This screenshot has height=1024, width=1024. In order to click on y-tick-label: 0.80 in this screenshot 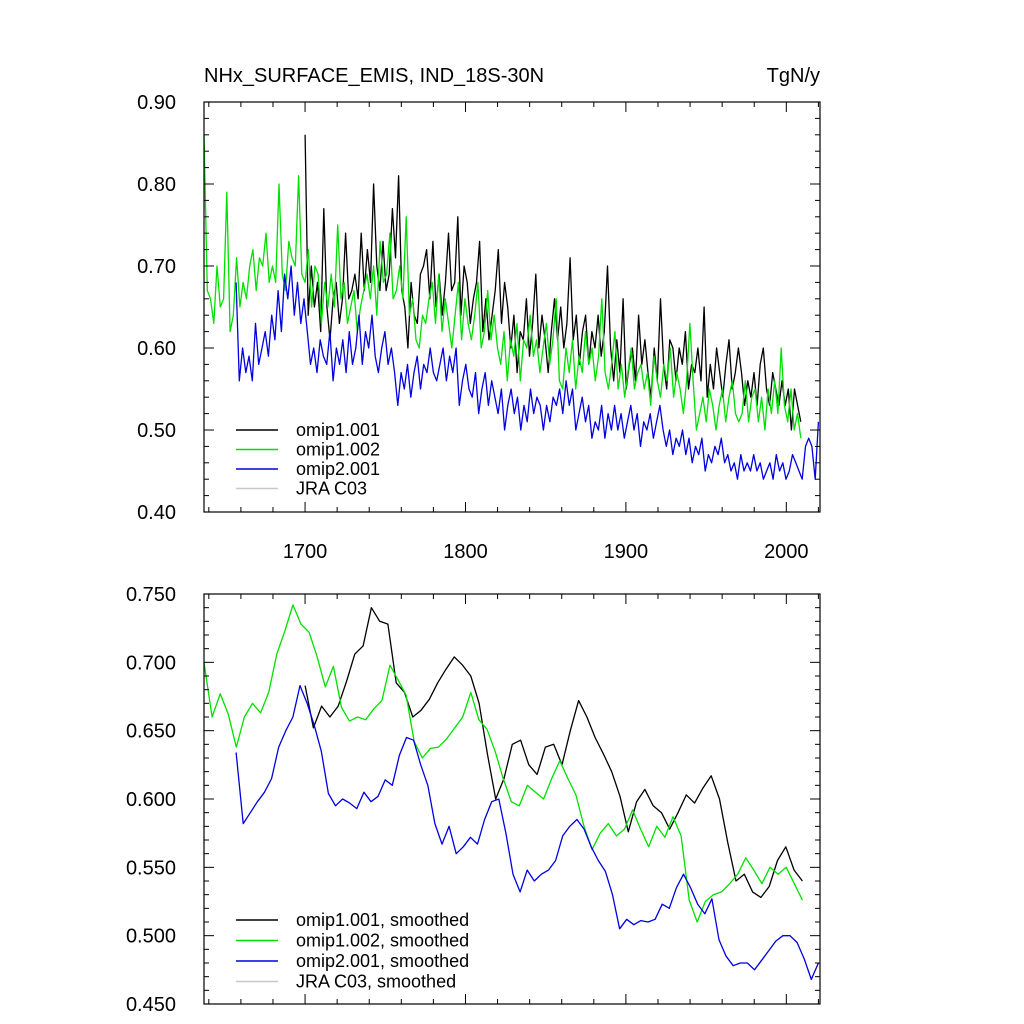, I will do `click(156, 185)`.